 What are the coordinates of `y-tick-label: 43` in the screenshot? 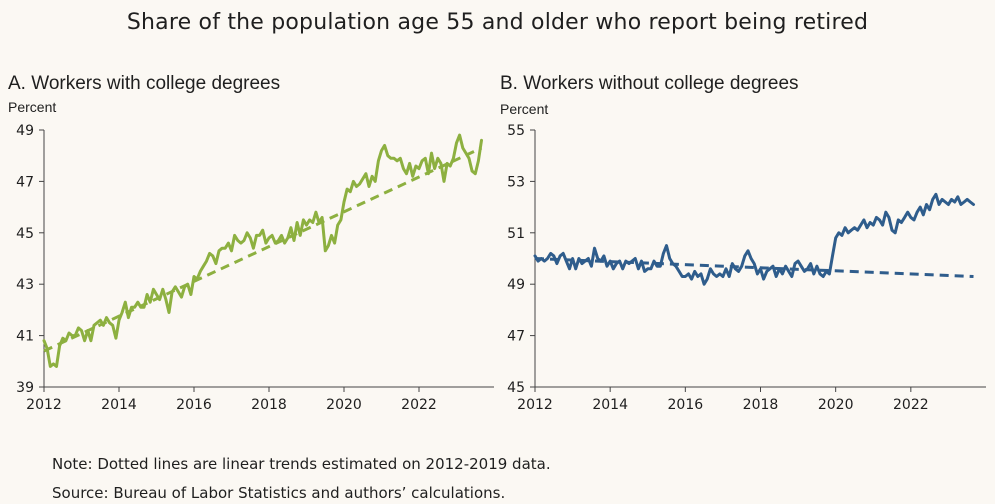 It's located at (25, 285).